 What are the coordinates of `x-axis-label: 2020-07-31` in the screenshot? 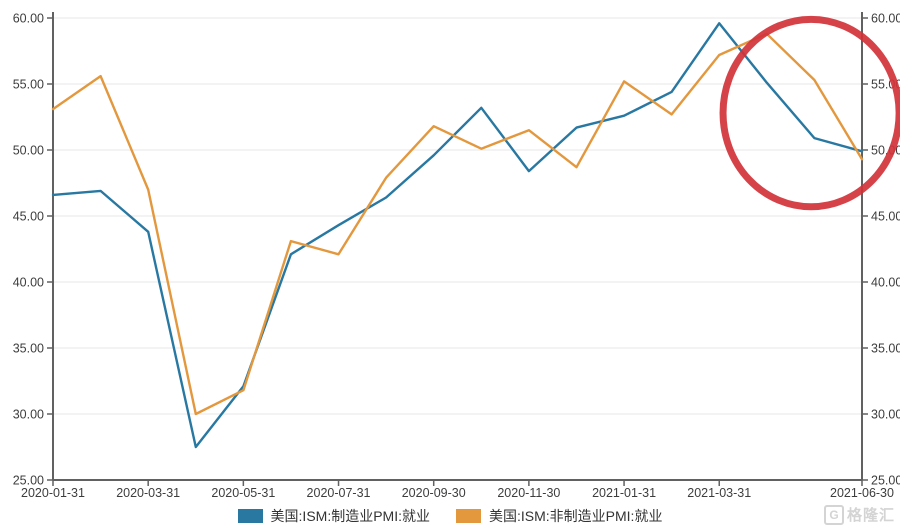 It's located at (339, 493).